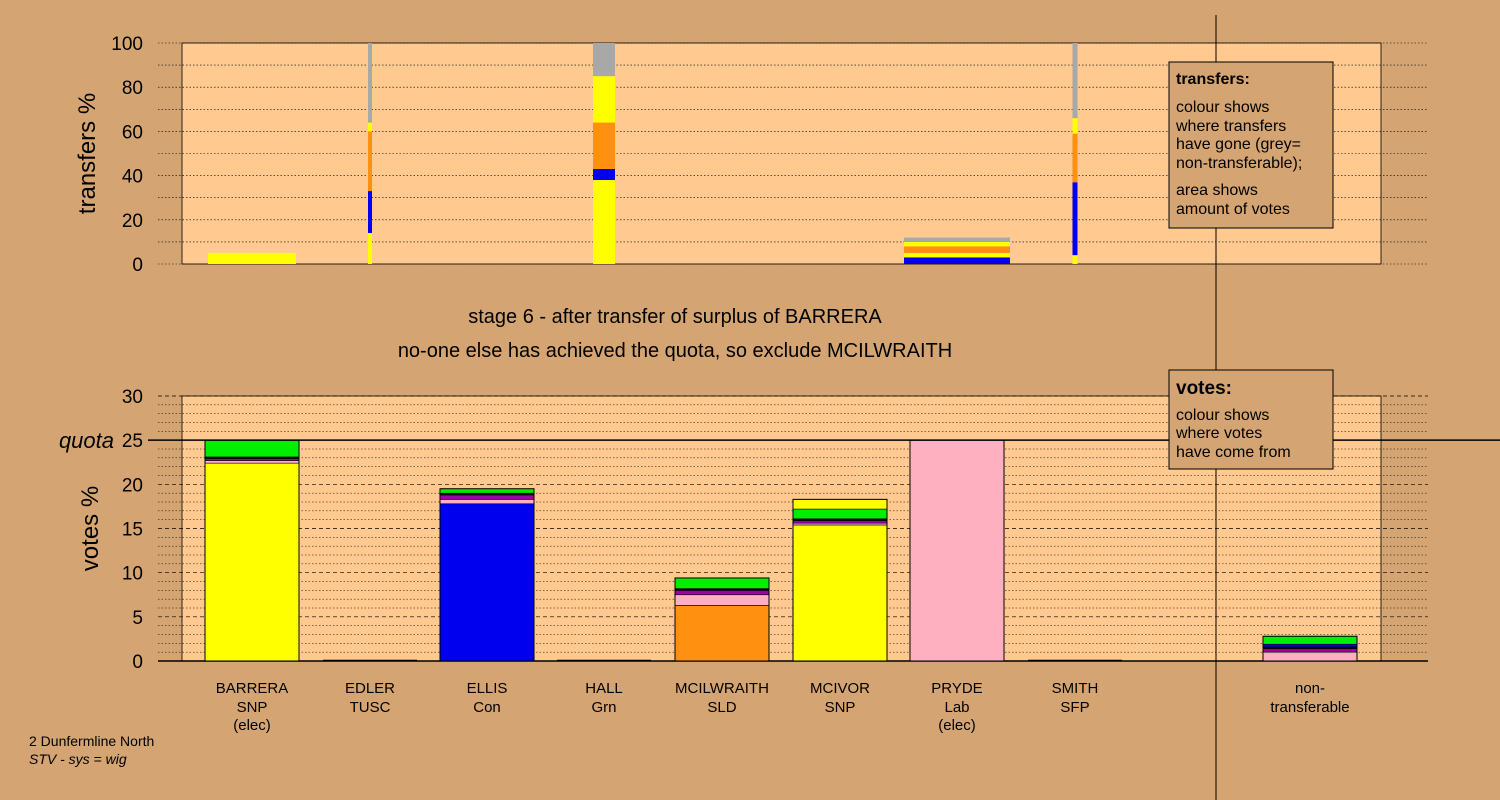 Image resolution: width=1500 pixels, height=800 pixels. I want to click on transfers-legend-box, so click(1251, 145).